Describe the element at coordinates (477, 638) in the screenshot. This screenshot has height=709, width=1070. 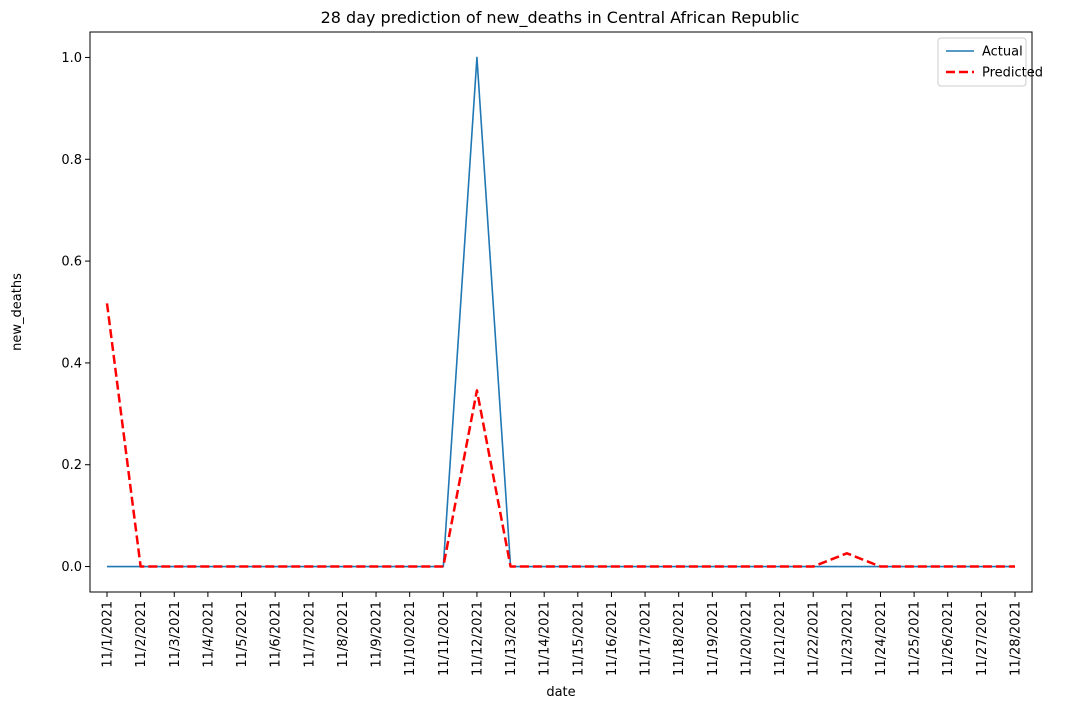
I see `x-tick-label: 11/12/2021` at that location.